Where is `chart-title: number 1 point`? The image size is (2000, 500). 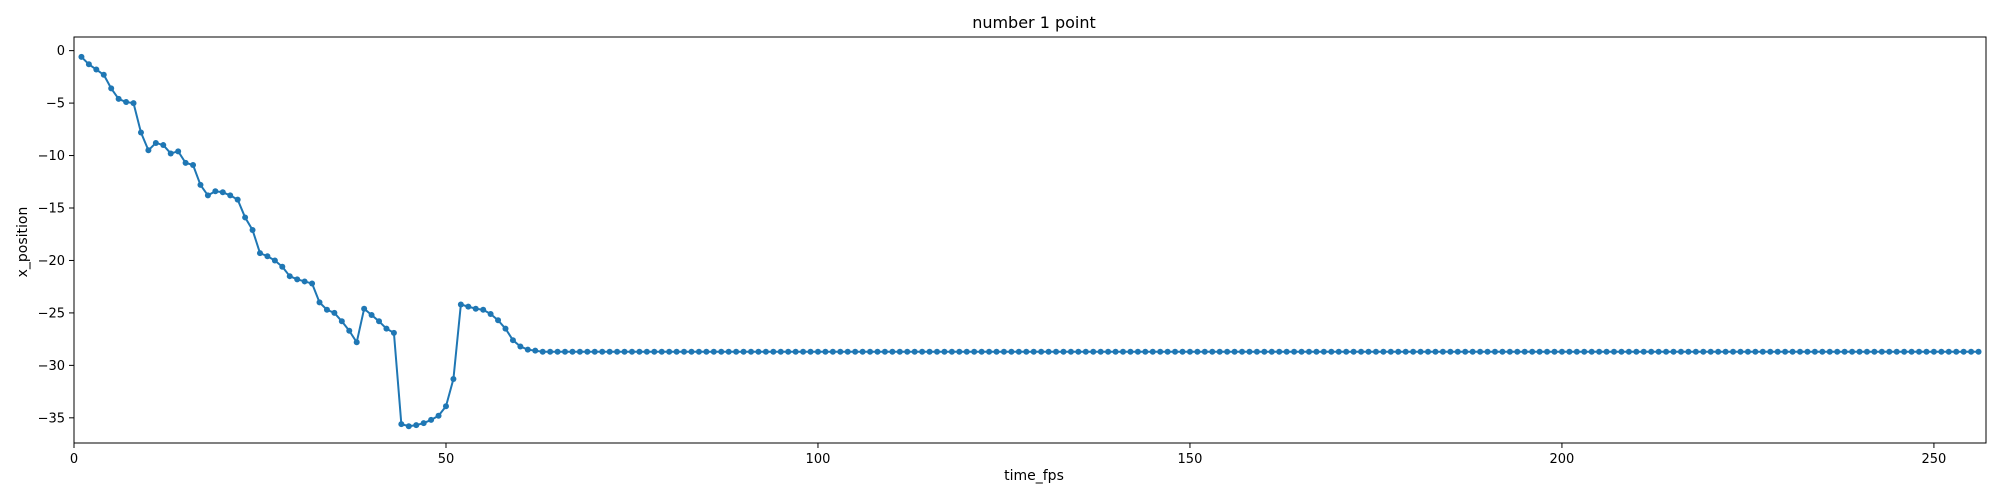 chart-title: number 1 point is located at coordinates (1034, 22).